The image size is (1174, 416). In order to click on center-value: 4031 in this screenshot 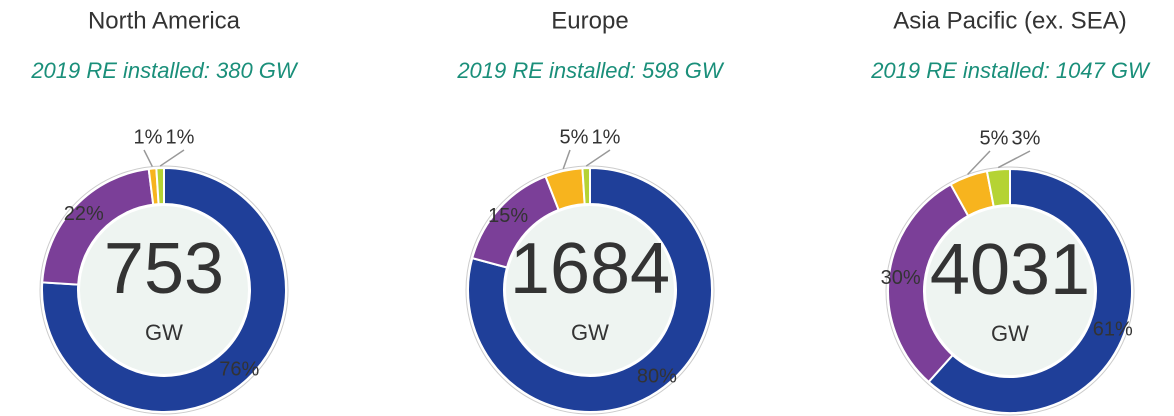, I will do `click(1010, 270)`.